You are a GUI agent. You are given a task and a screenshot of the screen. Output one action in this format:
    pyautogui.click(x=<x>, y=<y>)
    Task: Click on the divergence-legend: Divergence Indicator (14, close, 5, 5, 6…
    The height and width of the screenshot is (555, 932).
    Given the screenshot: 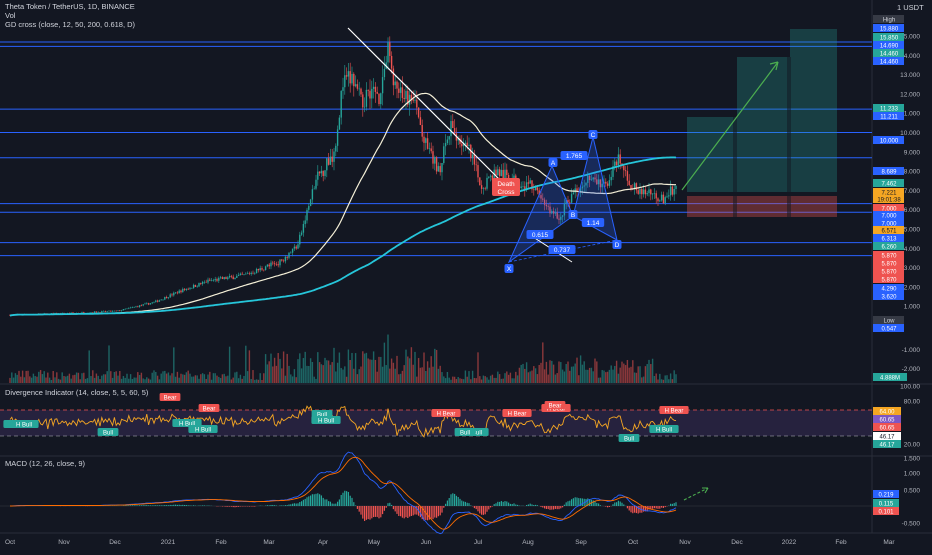 What is the action you would take?
    pyautogui.click(x=76, y=392)
    